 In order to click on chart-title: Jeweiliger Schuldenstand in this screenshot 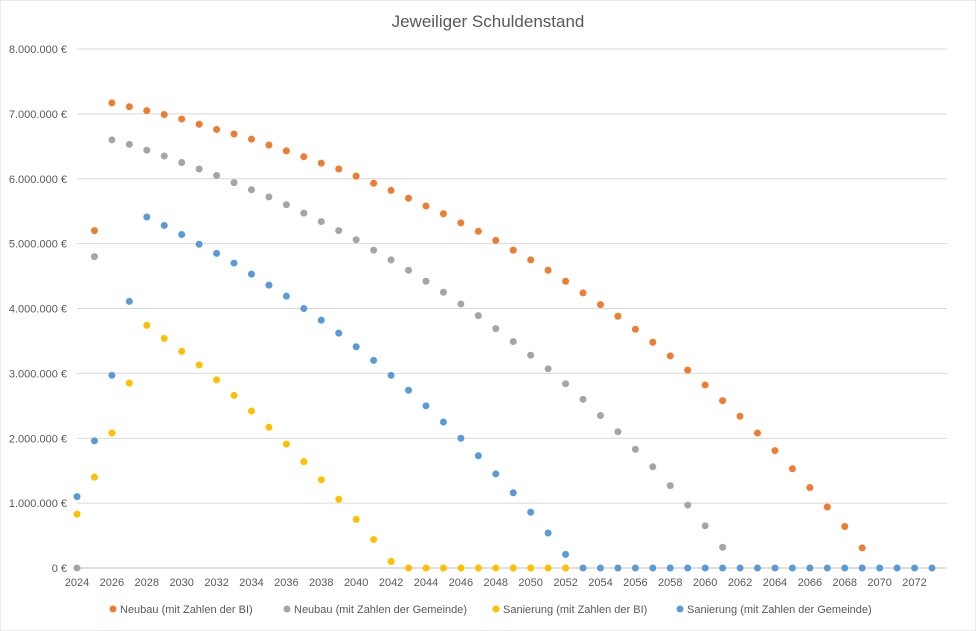, I will do `click(488, 21)`.